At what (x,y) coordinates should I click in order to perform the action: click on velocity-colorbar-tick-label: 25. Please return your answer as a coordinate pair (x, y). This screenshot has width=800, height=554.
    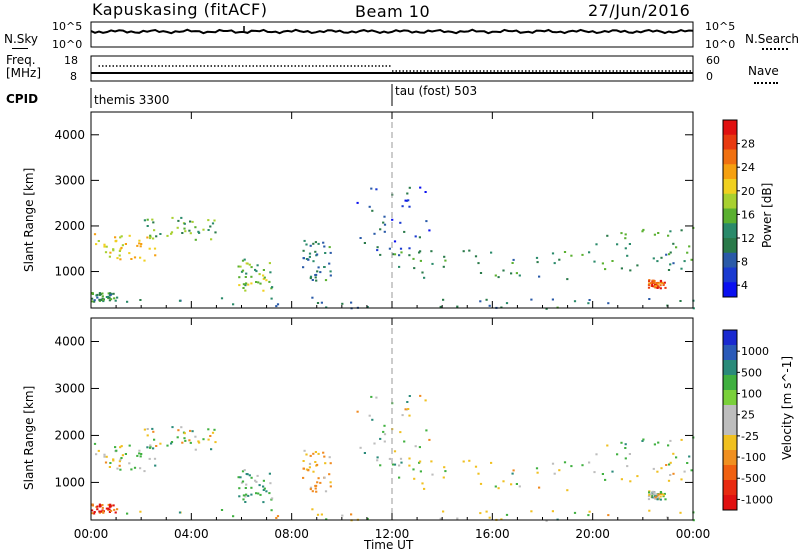
    Looking at the image, I should click on (748, 415).